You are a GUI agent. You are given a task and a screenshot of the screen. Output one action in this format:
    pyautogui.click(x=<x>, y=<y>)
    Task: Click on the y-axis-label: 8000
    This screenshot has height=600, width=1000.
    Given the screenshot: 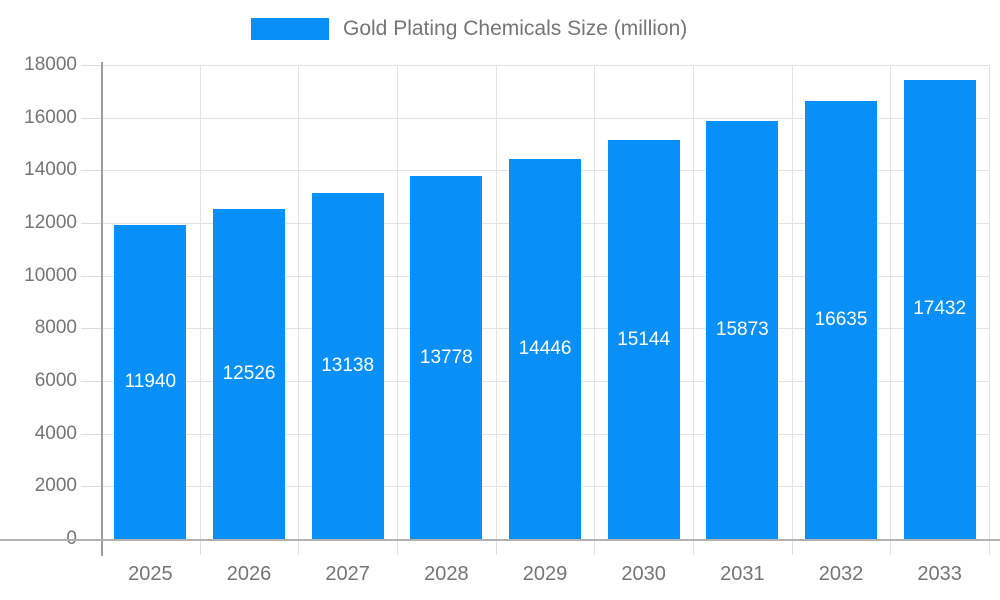 What is the action you would take?
    pyautogui.click(x=55, y=328)
    